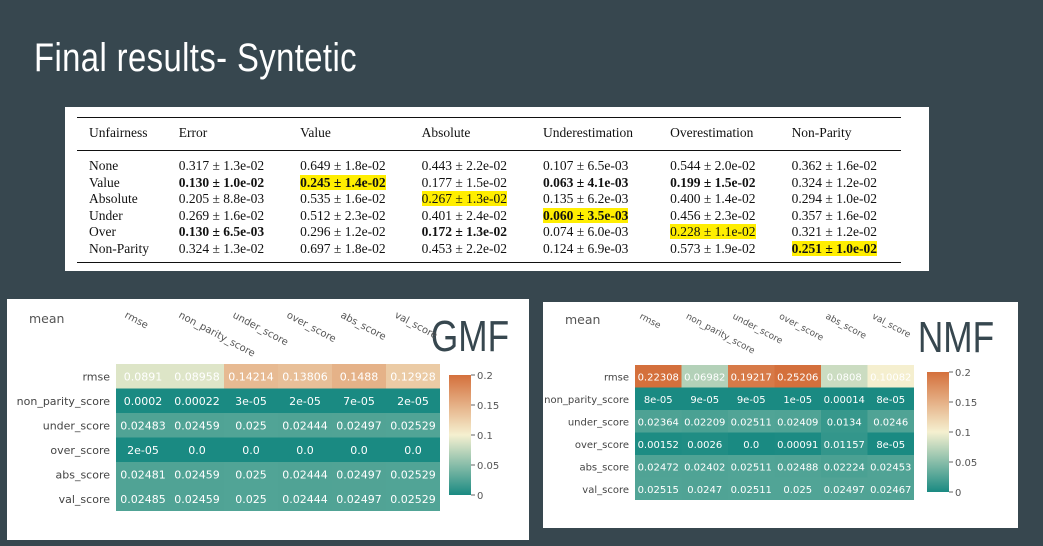  I want to click on heatmap-cell-label: 0.02472, so click(658, 467).